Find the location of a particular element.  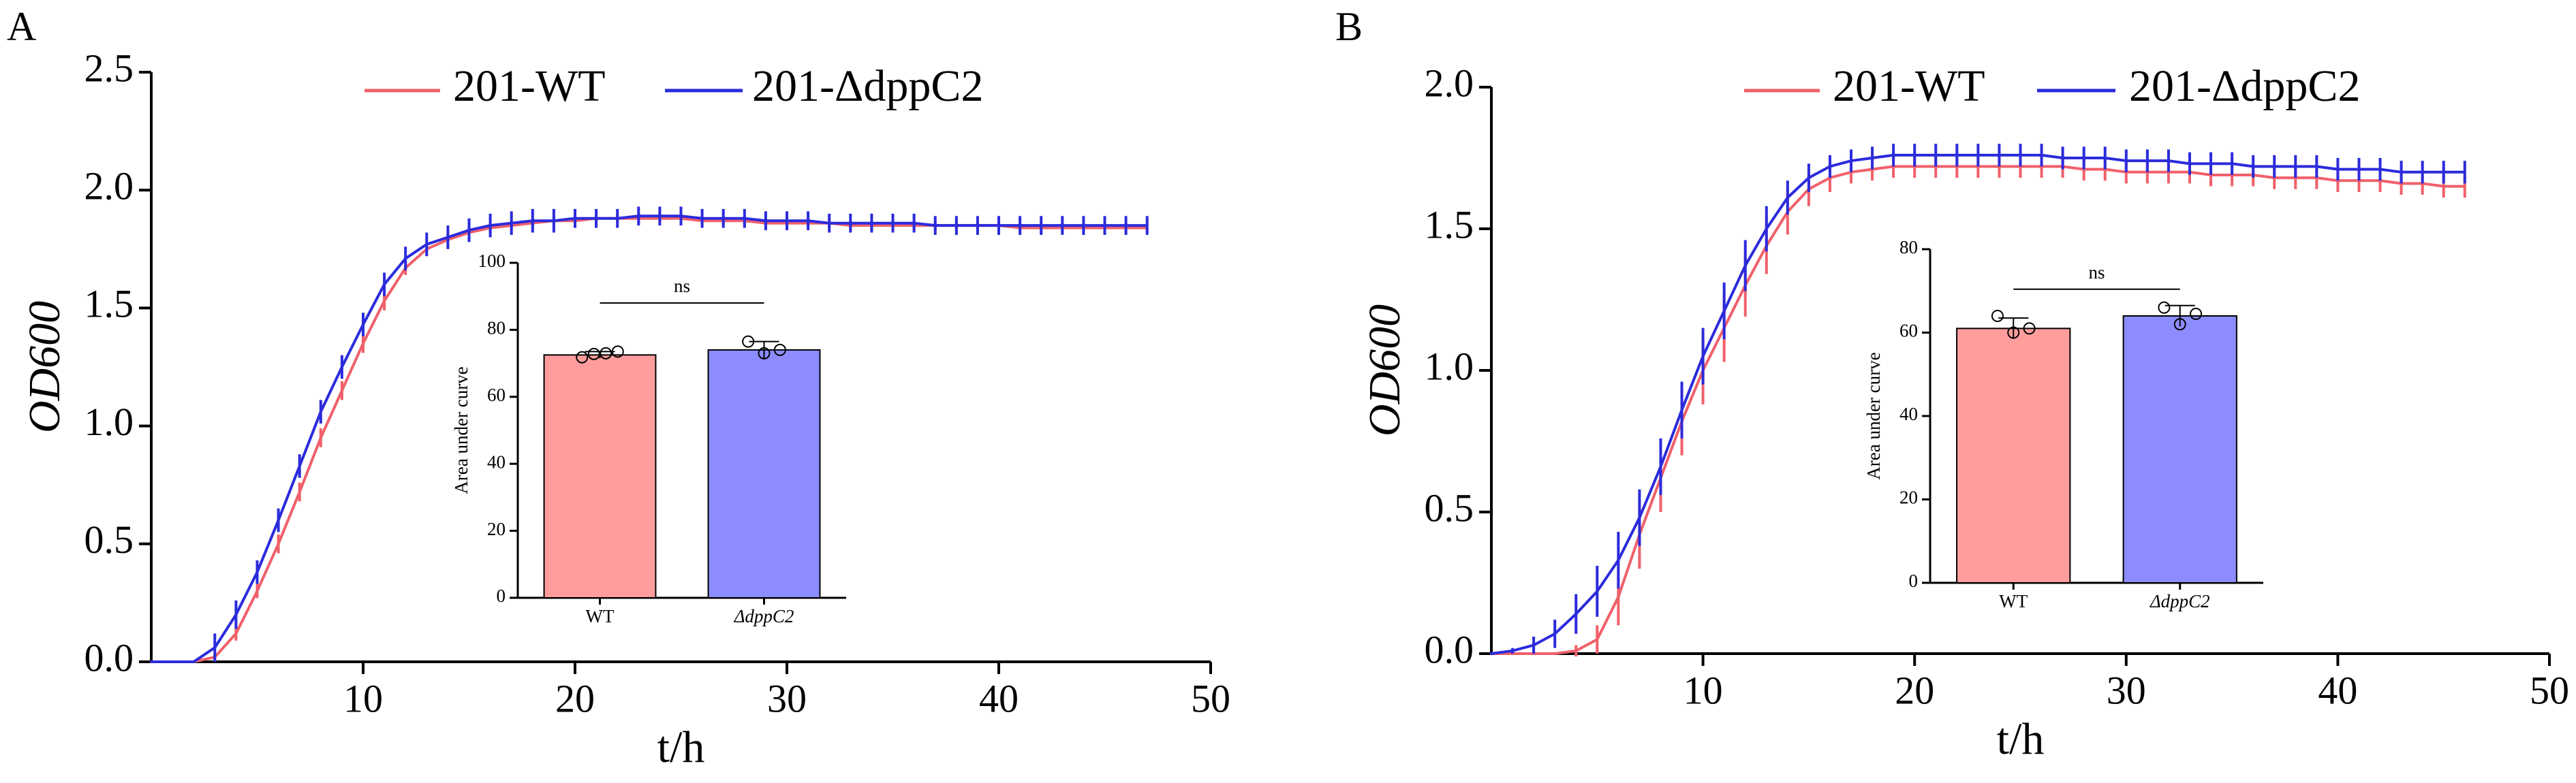

panel-label: B is located at coordinates (1349, 27).